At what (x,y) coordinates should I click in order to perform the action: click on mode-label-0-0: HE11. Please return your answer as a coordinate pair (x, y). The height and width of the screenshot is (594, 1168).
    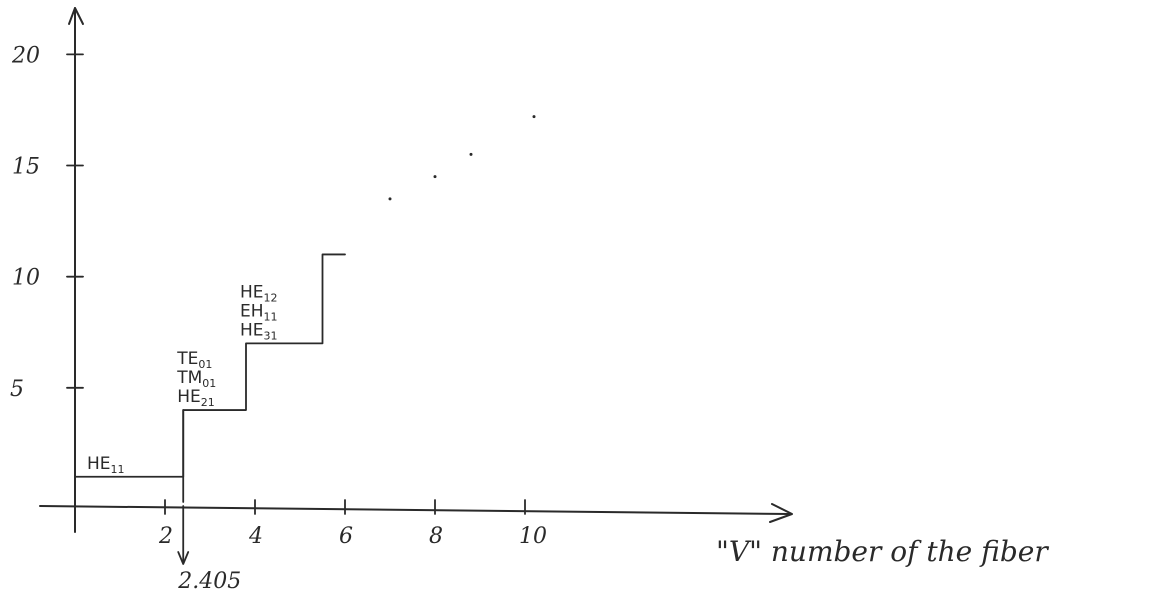
    Looking at the image, I should click on (106, 465).